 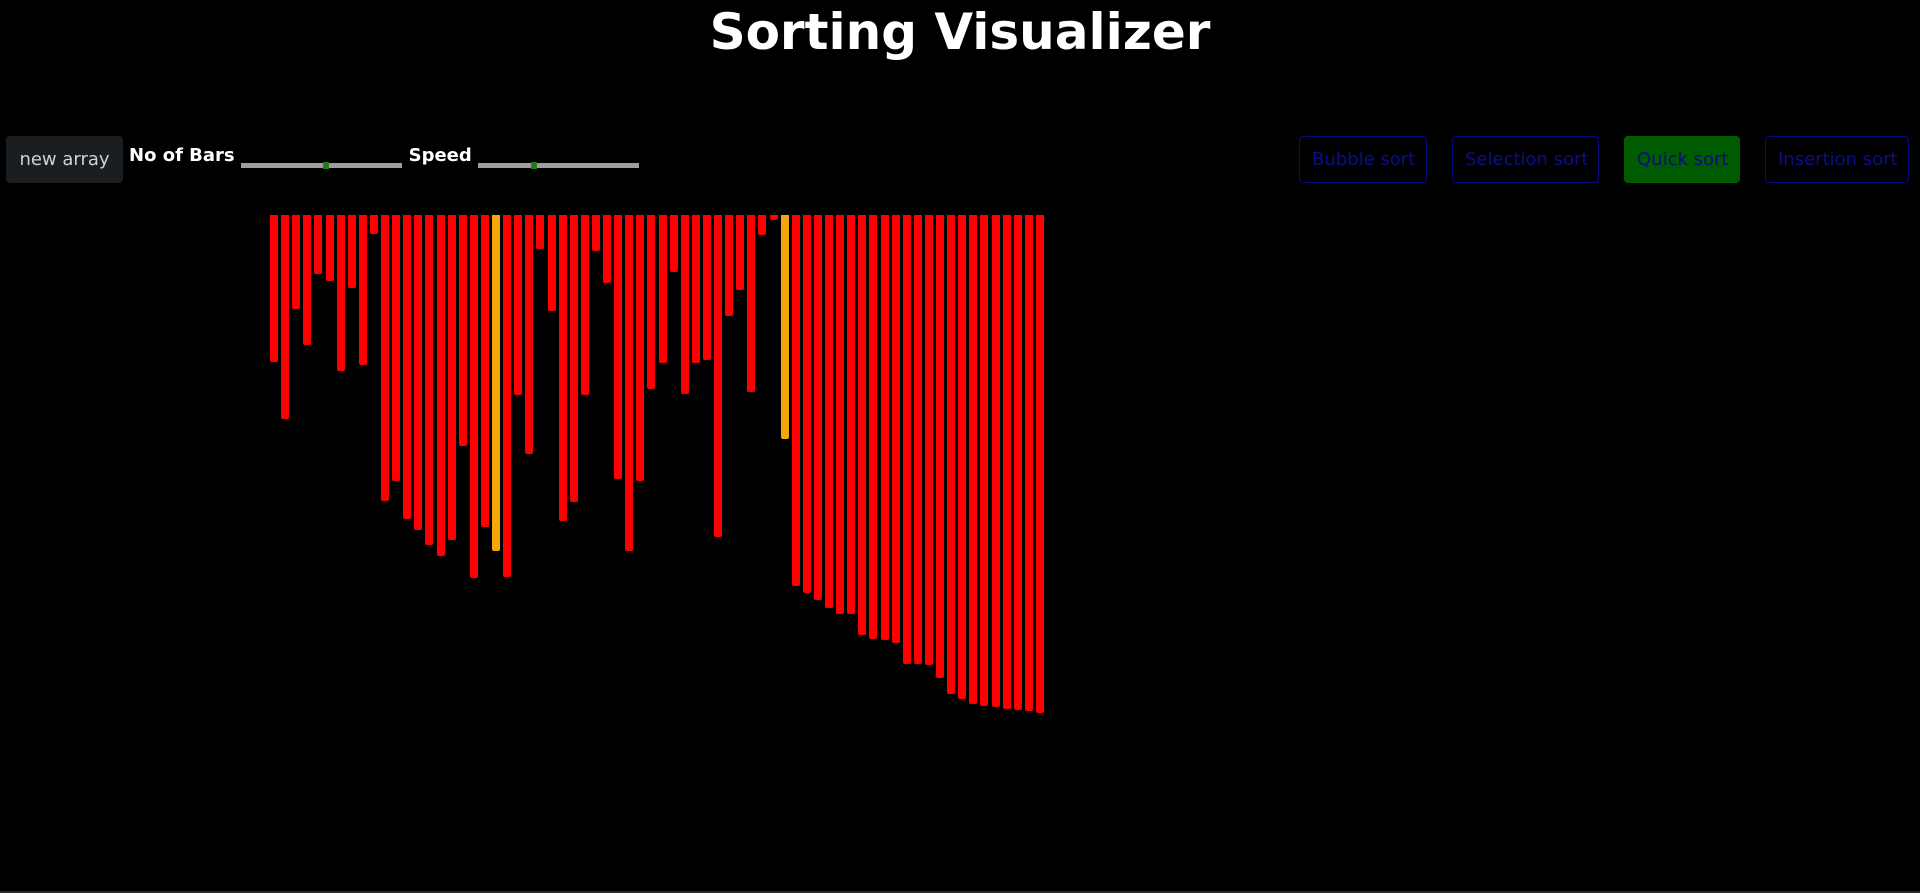 I want to click on speed-slider-thumb, so click(x=534, y=165).